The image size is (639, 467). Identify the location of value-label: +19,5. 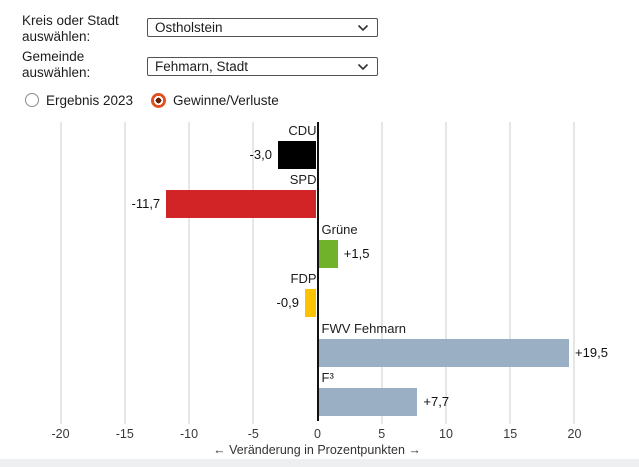
(591, 352).